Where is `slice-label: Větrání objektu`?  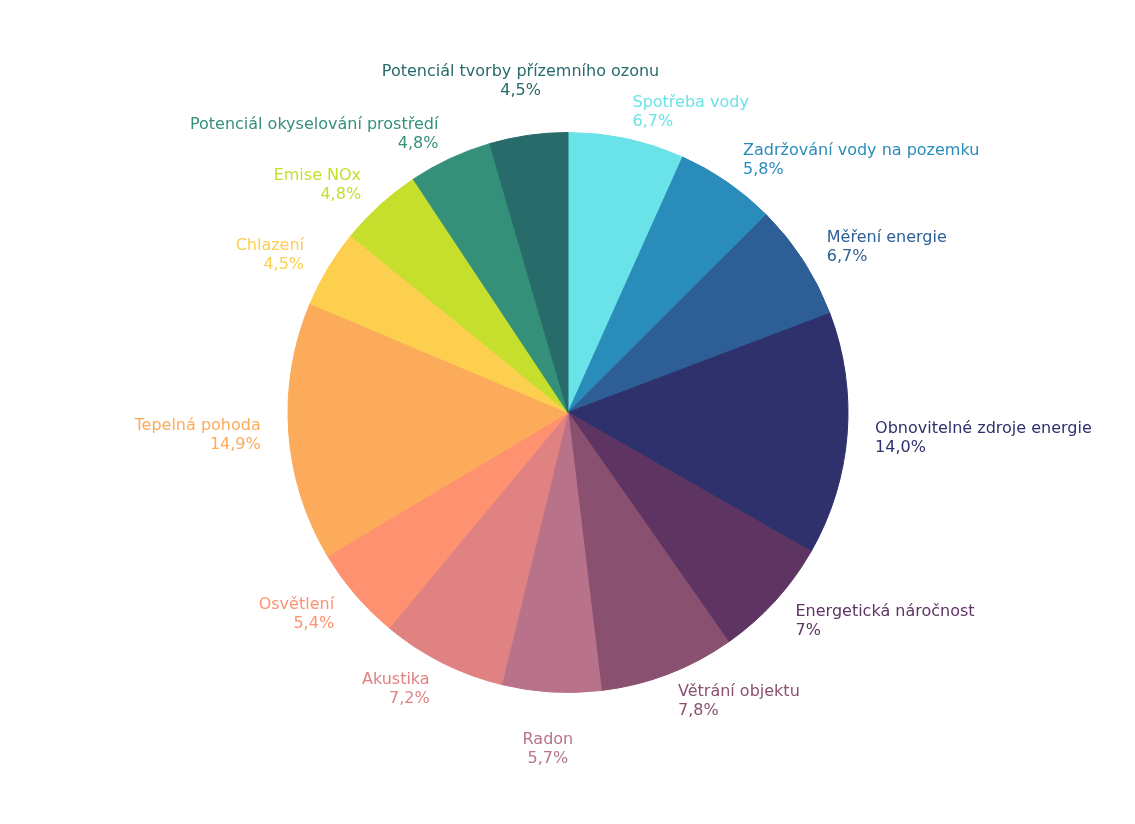 slice-label: Větrání objektu is located at coordinates (738, 691).